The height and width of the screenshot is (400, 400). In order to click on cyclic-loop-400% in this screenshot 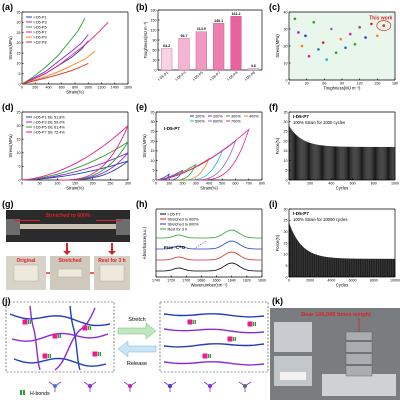, I will do `click(182, 169)`.